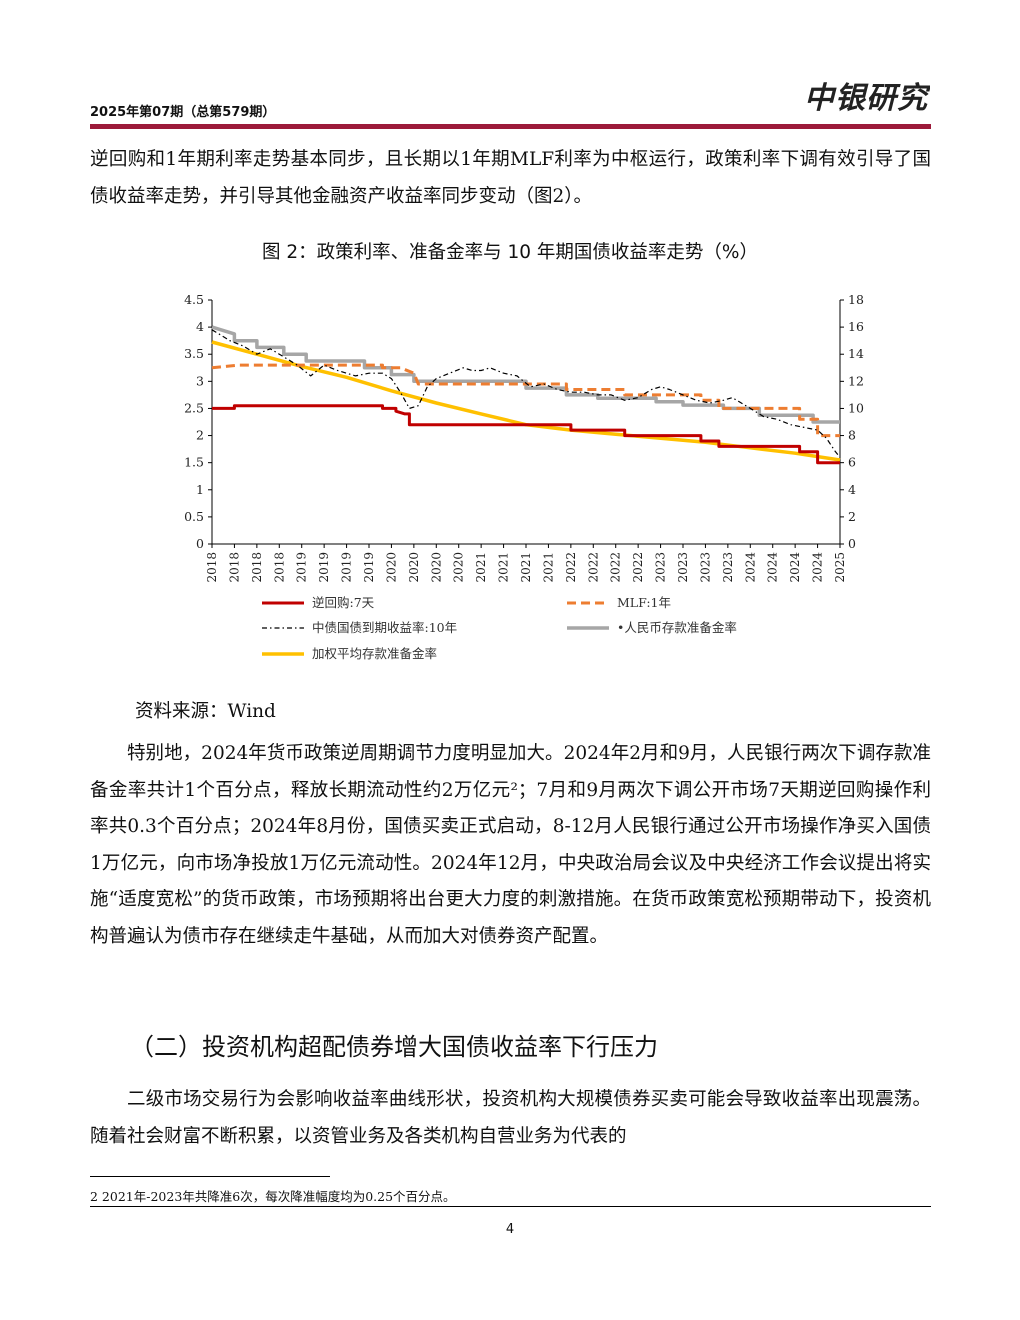 The image size is (1020, 1320). What do you see at coordinates (840, 567) in the screenshot?
I see `x-tick-label: 2025` at bounding box center [840, 567].